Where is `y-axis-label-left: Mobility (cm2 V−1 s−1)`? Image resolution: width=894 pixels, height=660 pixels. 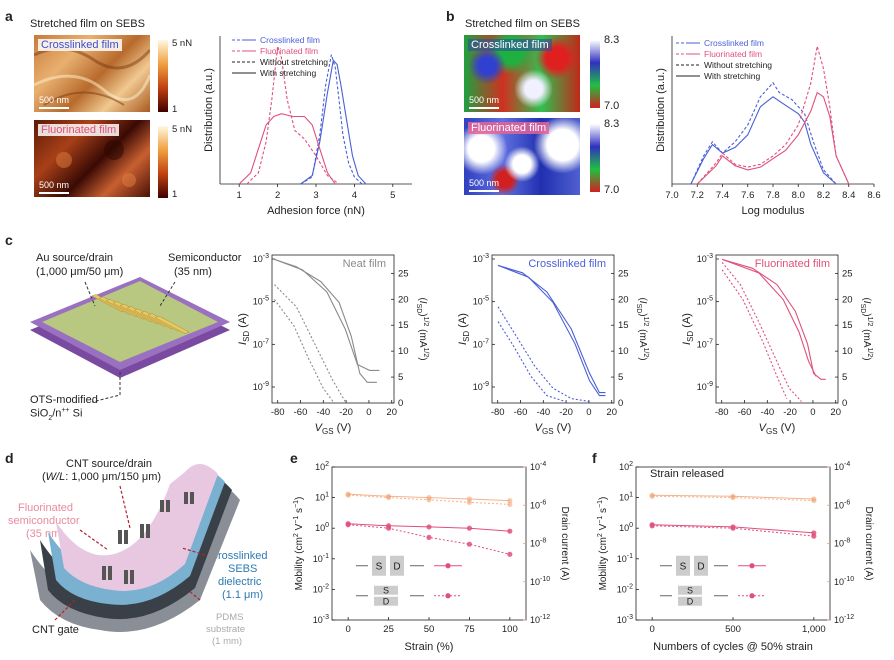
y-axis-label-left: Mobility (cm2 V−1 s−1) is located at coordinates (603, 544).